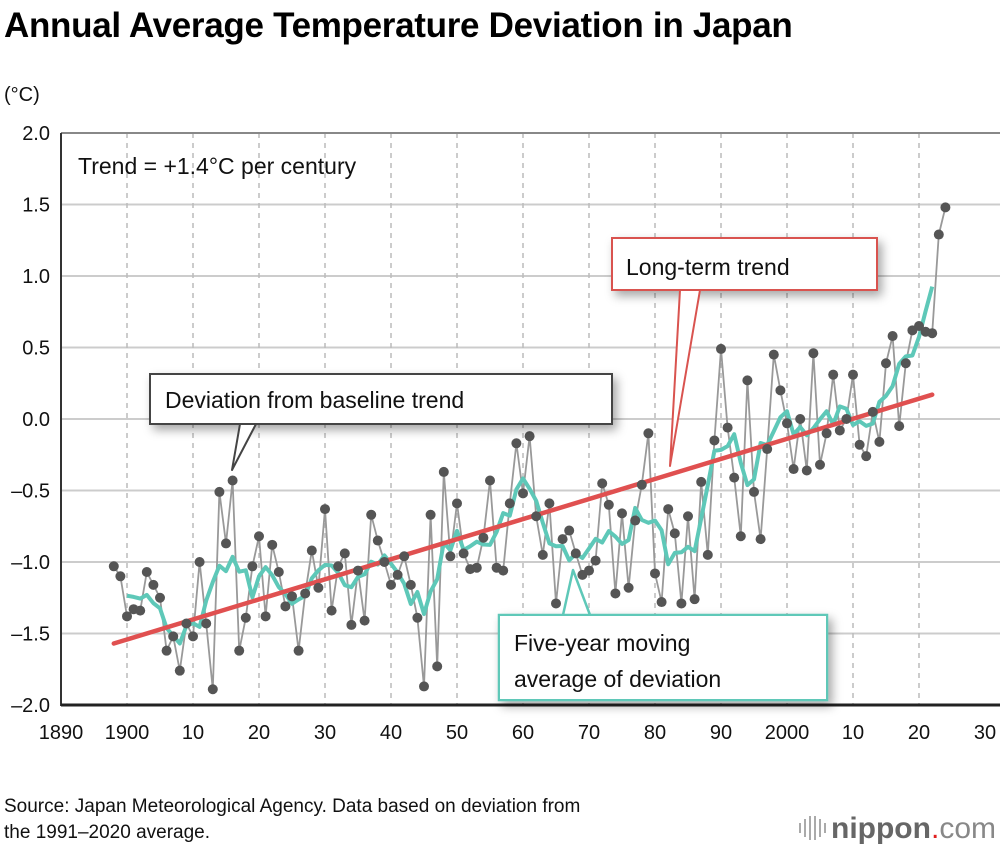 This screenshot has width=1000, height=852. Describe the element at coordinates (325, 733) in the screenshot. I see `x-tick-label: 30` at that location.